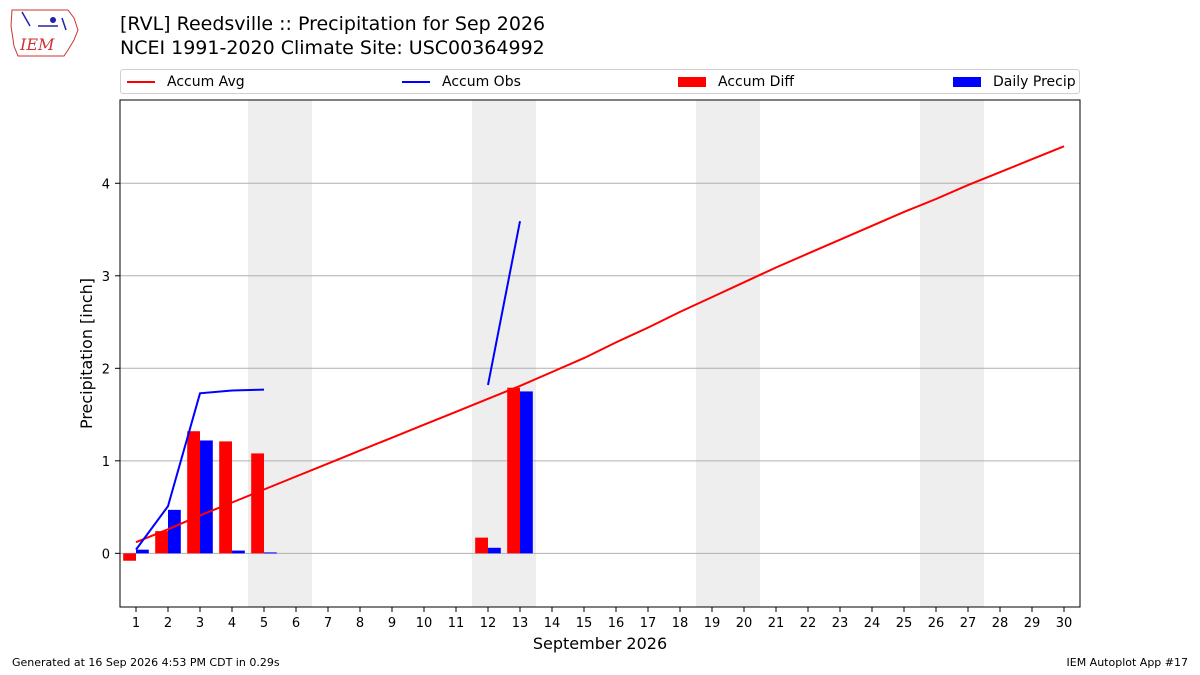 Image resolution: width=1200 pixels, height=675 pixels. What do you see at coordinates (111, 369) in the screenshot?
I see `y-ticks: 0 1 2 3 4` at bounding box center [111, 369].